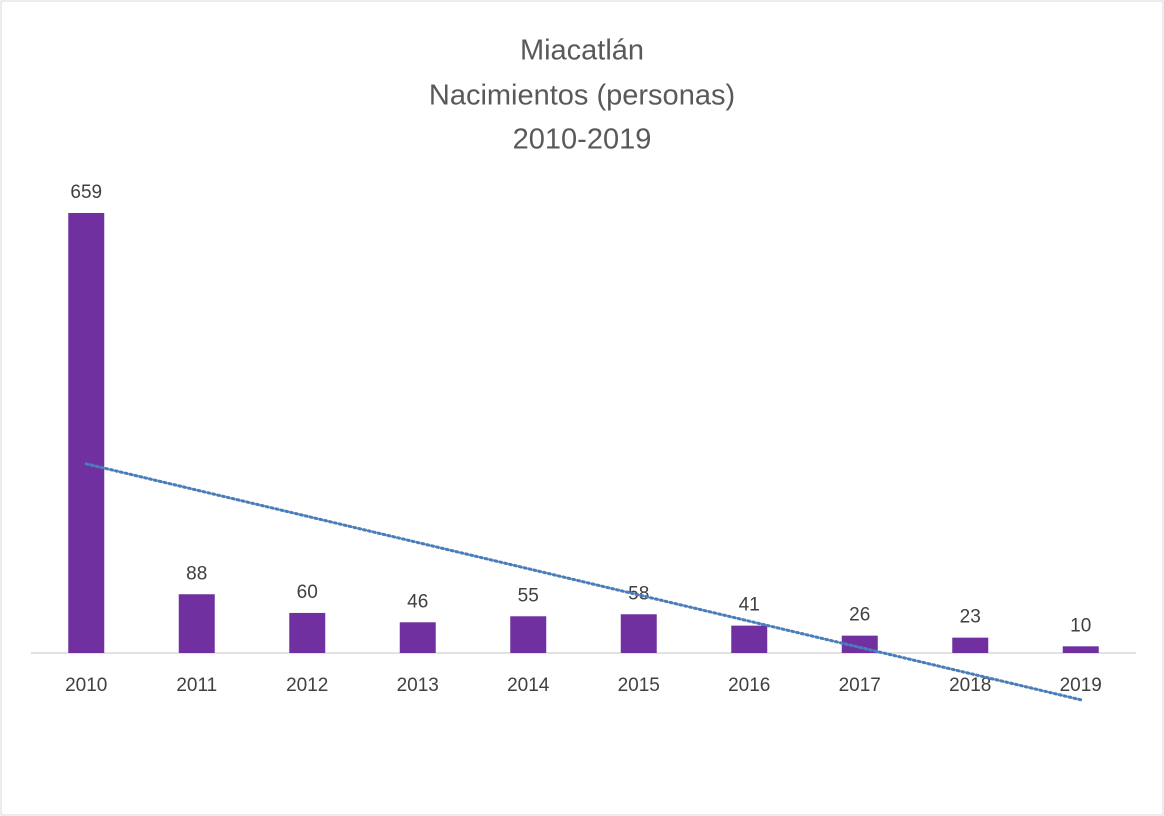 Image resolution: width=1164 pixels, height=816 pixels. Describe the element at coordinates (307, 685) in the screenshot. I see `x-tick-label: 2012` at that location.